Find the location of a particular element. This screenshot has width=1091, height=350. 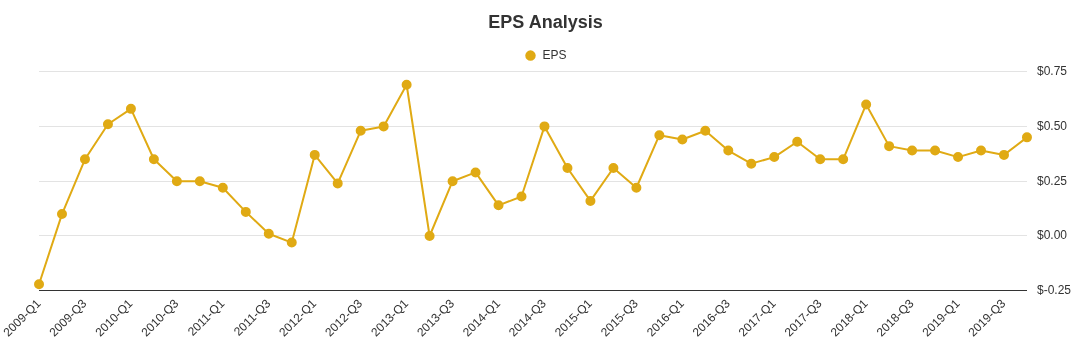

chart-title: EPS Analysis is located at coordinates (545, 21).